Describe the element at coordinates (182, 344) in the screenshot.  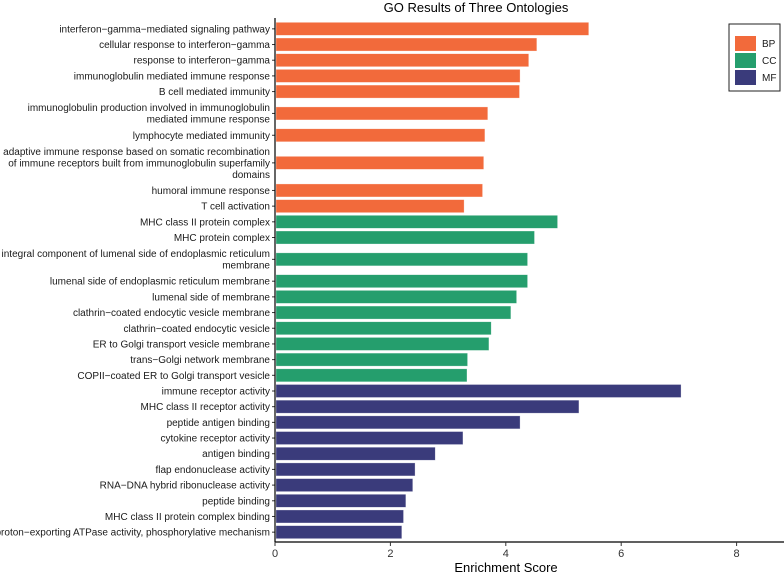
I see `y-tick-label: ER to Golgi transport vesicle membrane` at that location.